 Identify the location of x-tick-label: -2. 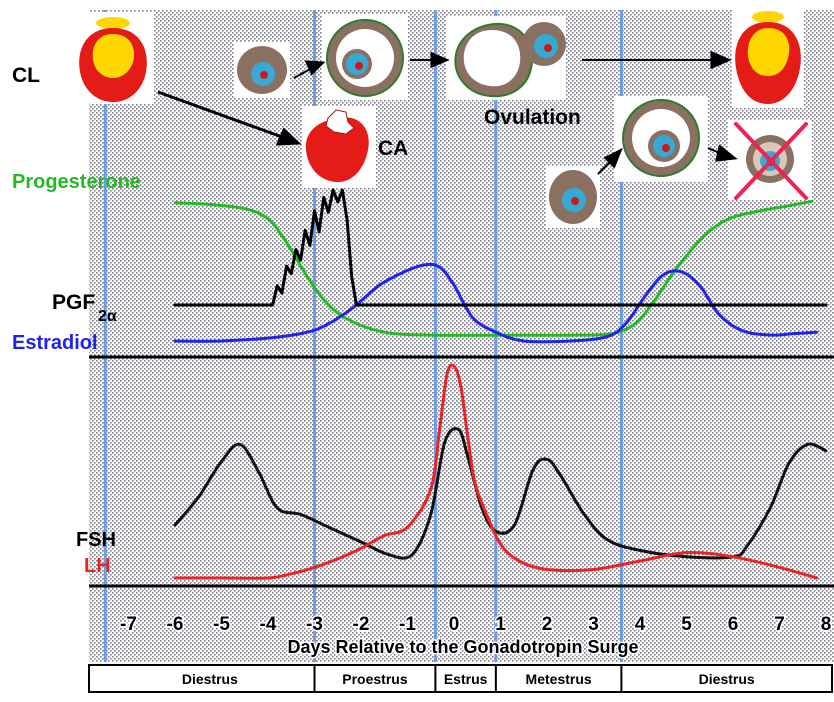
(361, 624).